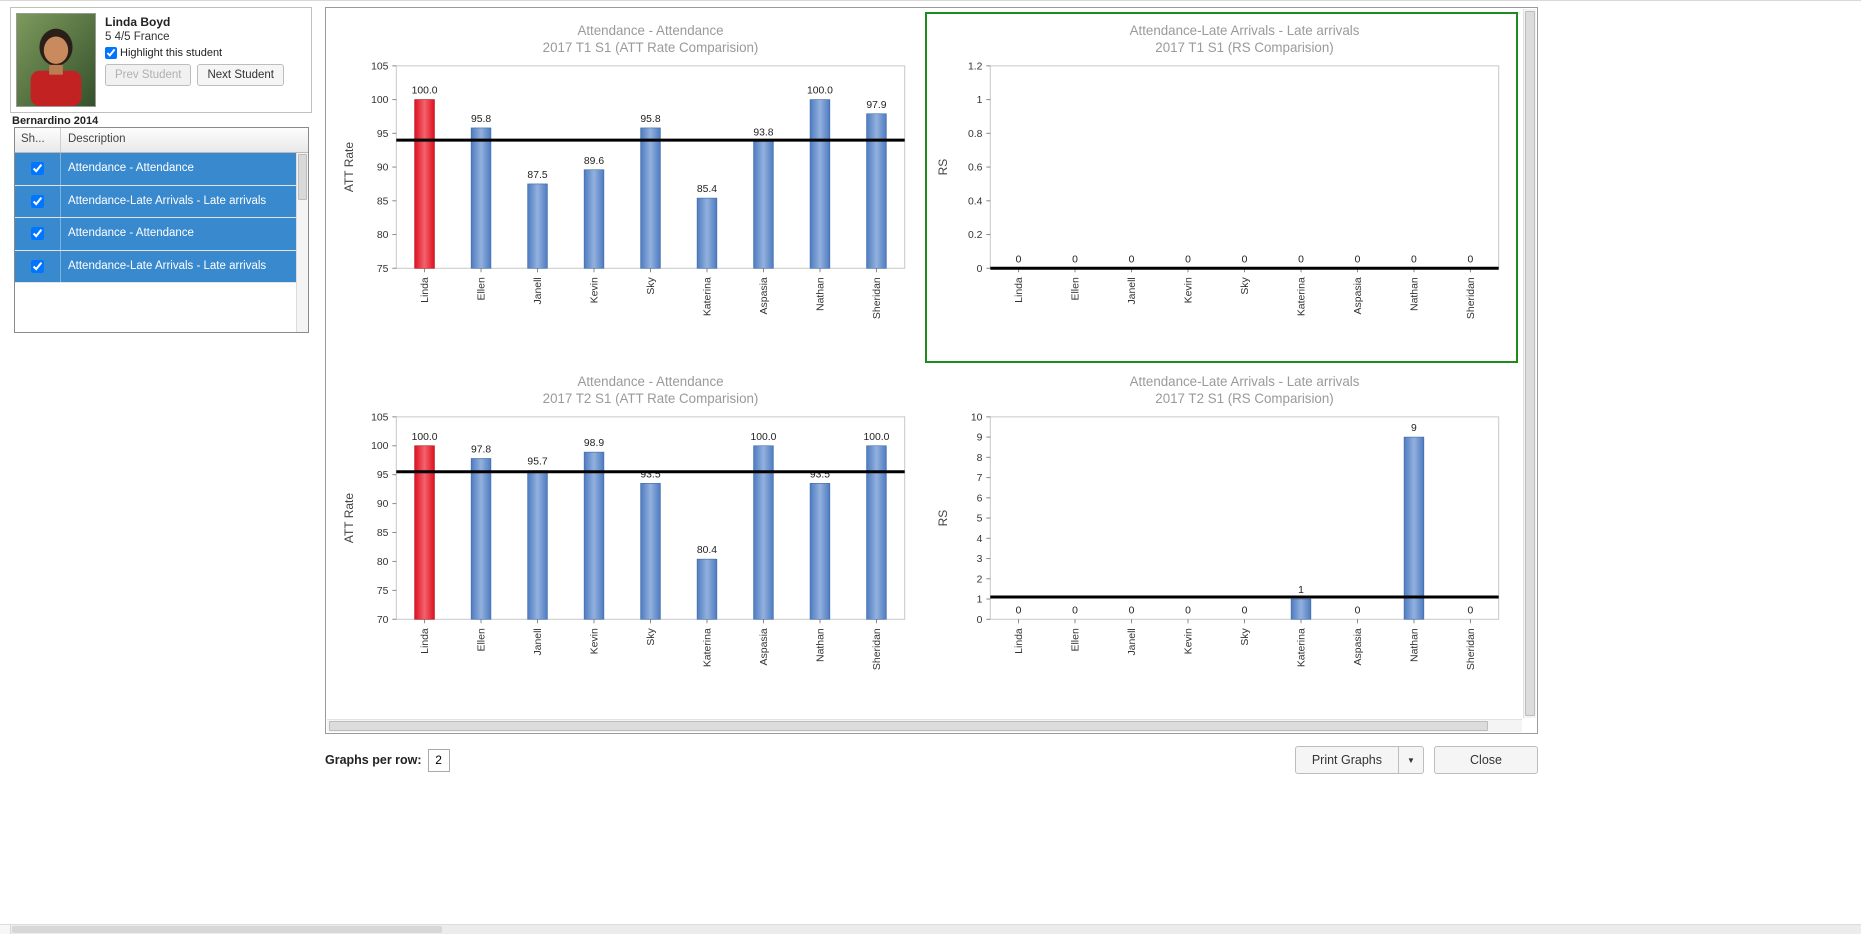 This screenshot has width=1861, height=934. I want to click on panel-horizontal-scrollbar, so click(924, 725).